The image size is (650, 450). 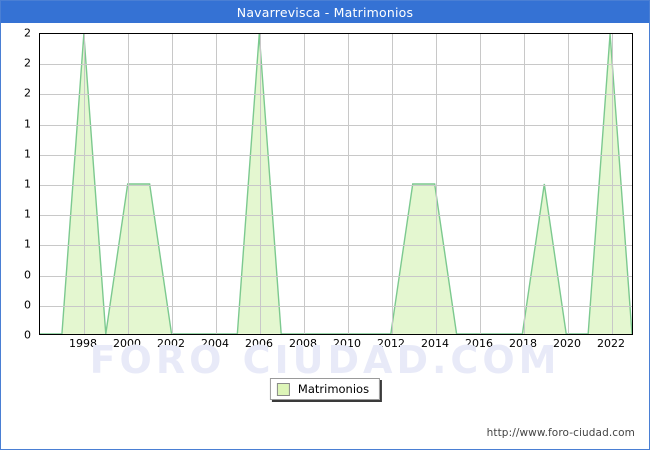 What do you see at coordinates (333, 389) in the screenshot?
I see `legend-label-matrimonios: Matrimonios` at bounding box center [333, 389].